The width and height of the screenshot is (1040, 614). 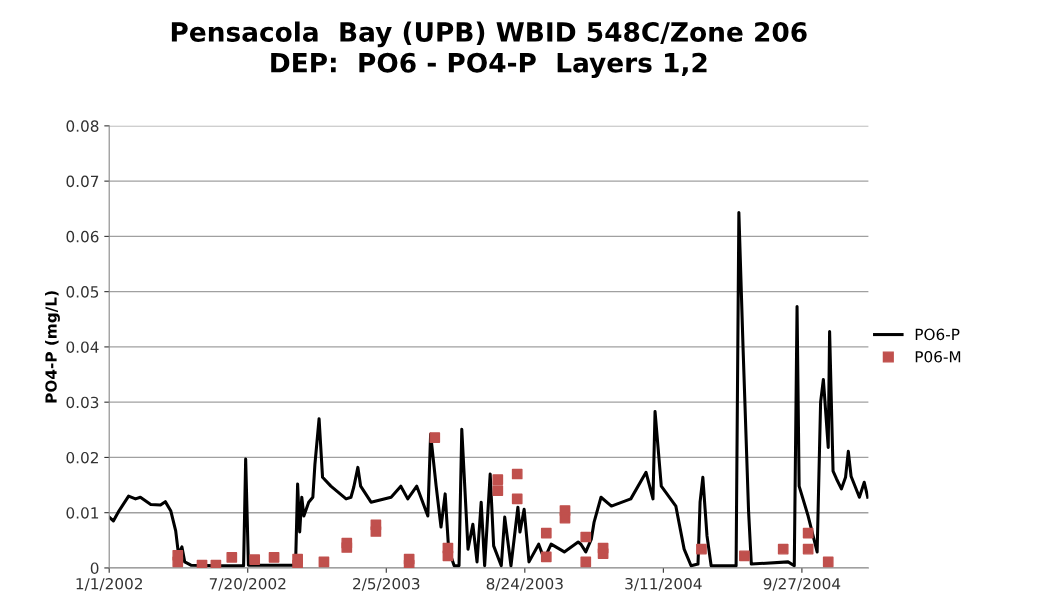 What do you see at coordinates (82, 457) in the screenshot?
I see `y-tick-label: 0.02` at bounding box center [82, 457].